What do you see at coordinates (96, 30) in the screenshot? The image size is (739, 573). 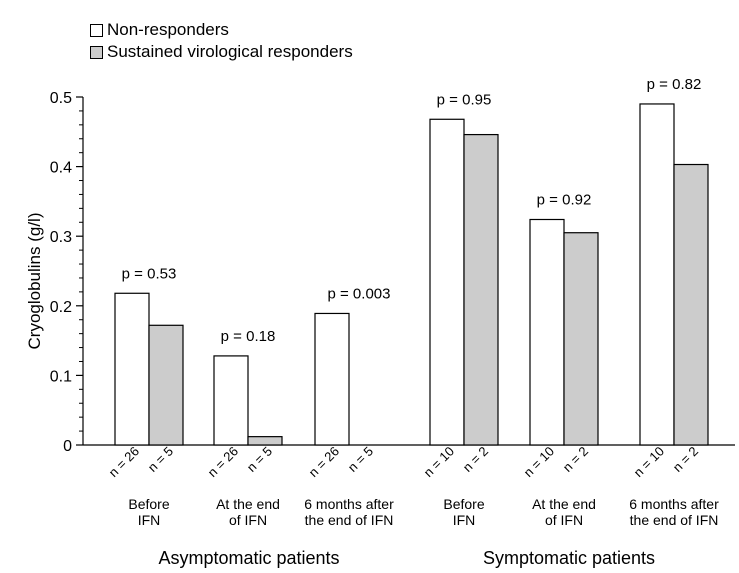 I see `legend-swatch-non-responders` at bounding box center [96, 30].